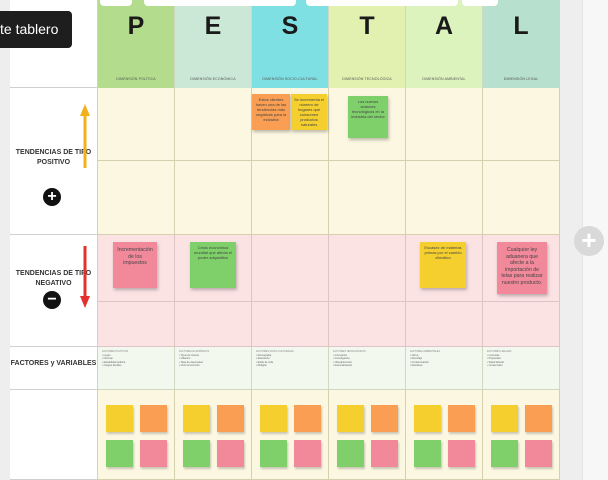 This screenshot has width=608, height=480. Describe the element at coordinates (290, 44) in the screenshot. I see `column-header: S DIMENSIÓN SOCIO-CULTURAL` at that location.